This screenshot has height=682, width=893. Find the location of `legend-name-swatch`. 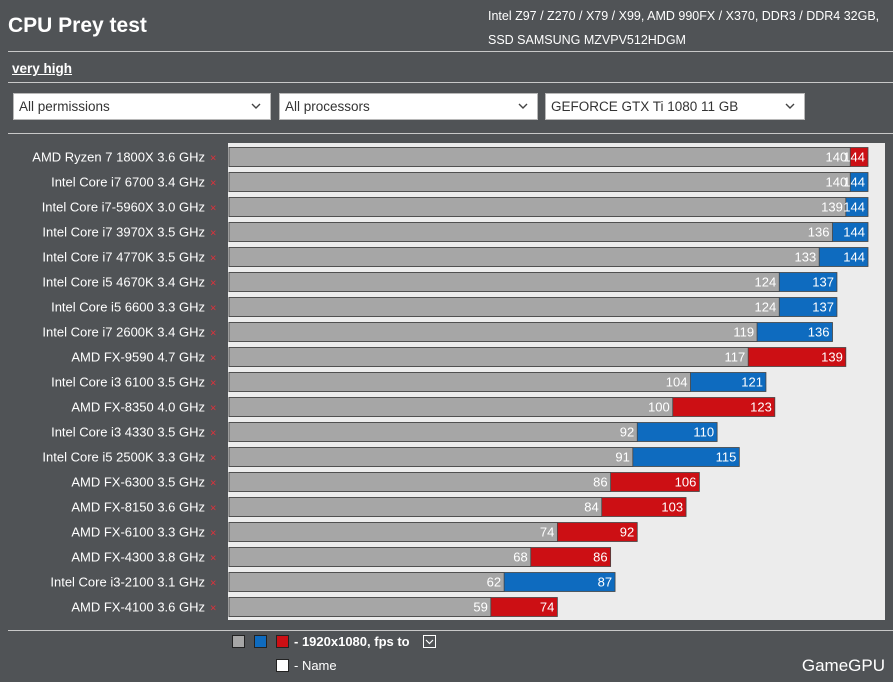

legend-name-swatch is located at coordinates (282, 665).